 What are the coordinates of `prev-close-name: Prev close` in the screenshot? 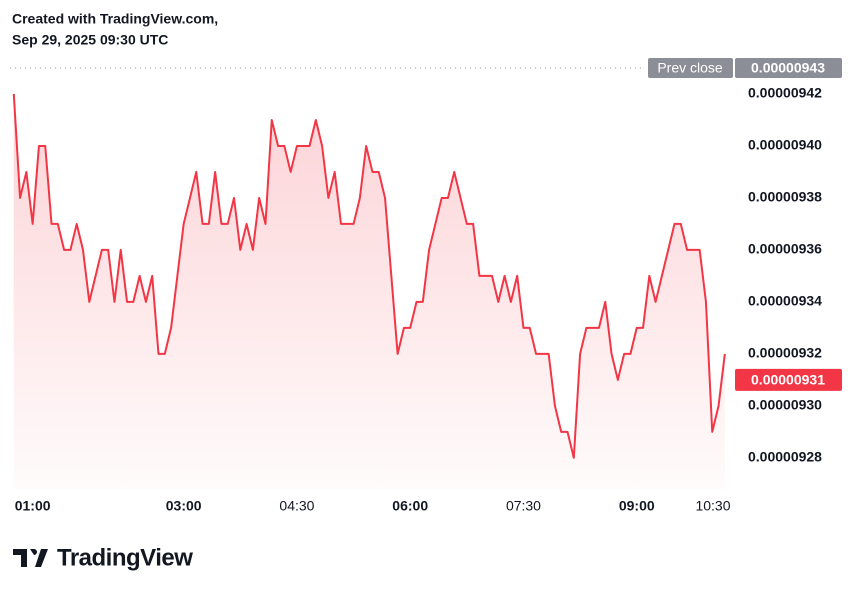 It's located at (690, 68).